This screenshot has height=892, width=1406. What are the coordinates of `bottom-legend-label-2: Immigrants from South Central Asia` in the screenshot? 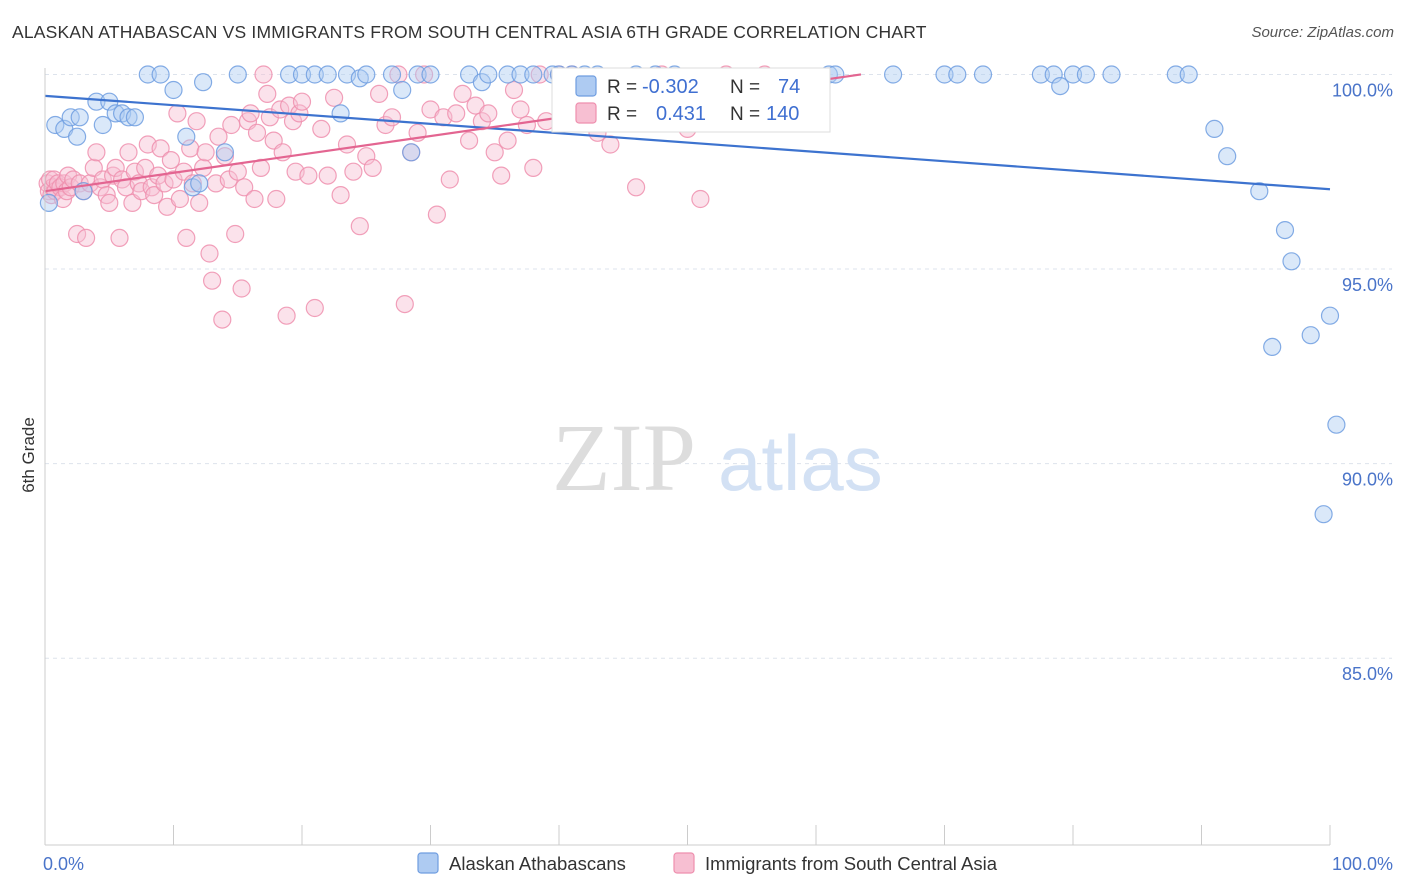 It's located at (851, 863).